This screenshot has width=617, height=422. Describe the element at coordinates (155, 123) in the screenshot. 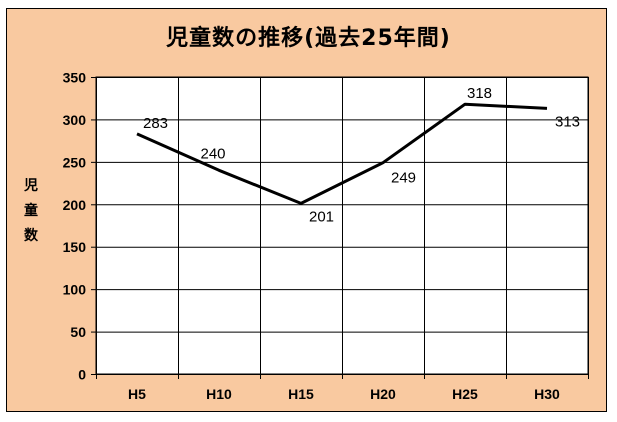

I see `data-label: 283` at that location.